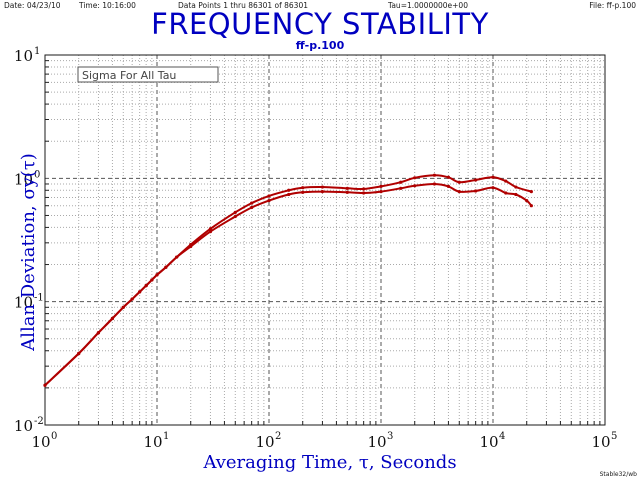 This screenshot has height=480, width=640. I want to click on y-tick-label: 10 0, so click(27, 178).